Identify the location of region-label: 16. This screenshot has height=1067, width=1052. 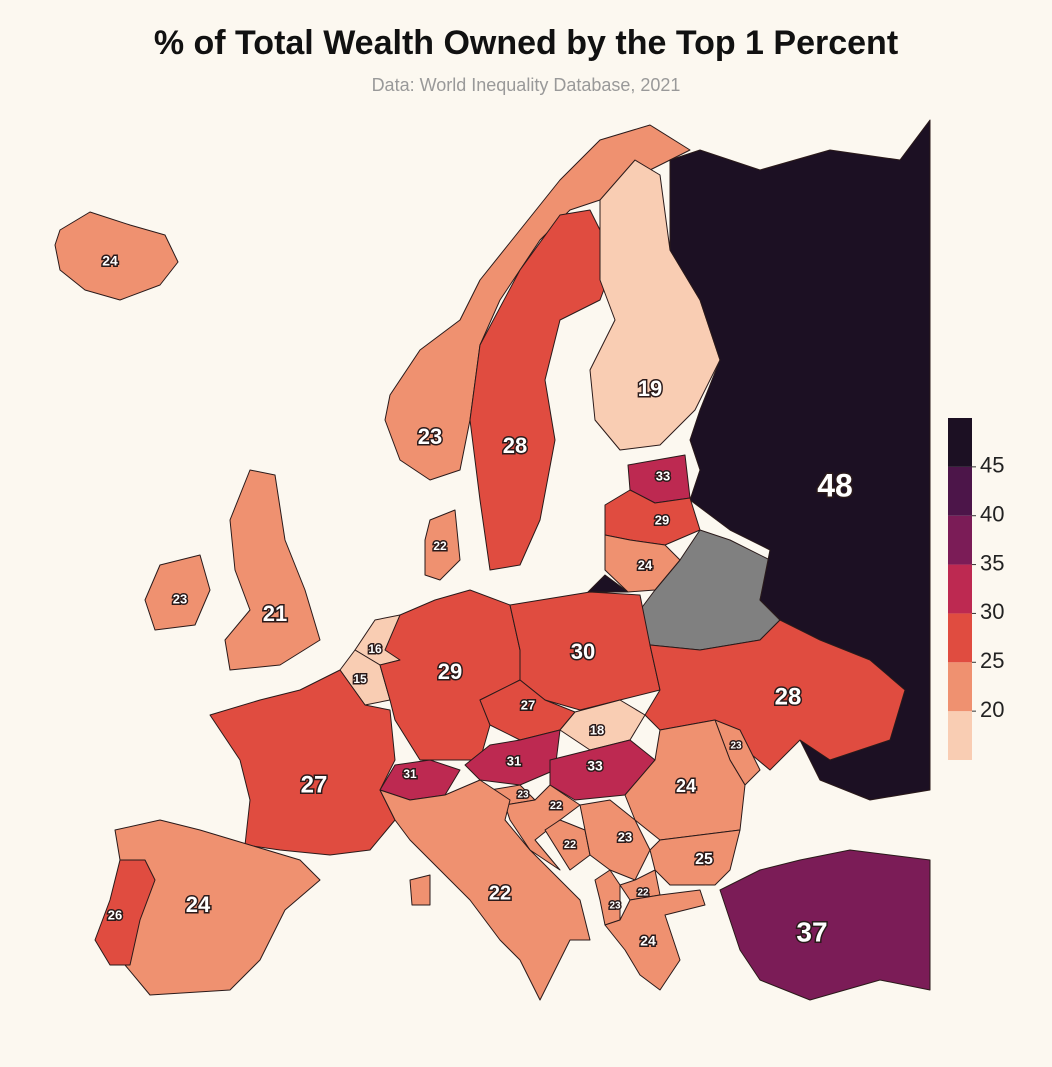
(375, 649).